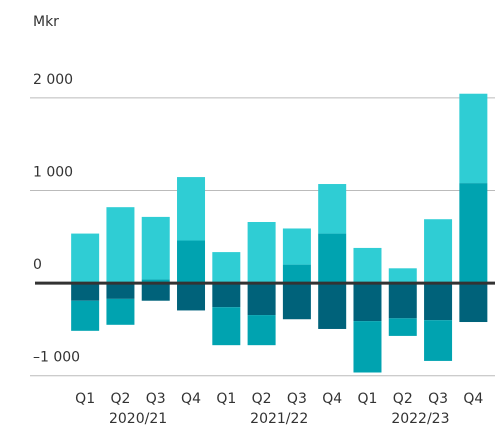  Describe the element at coordinates (420, 419) in the screenshot. I see `group-label: 2022/23` at that location.